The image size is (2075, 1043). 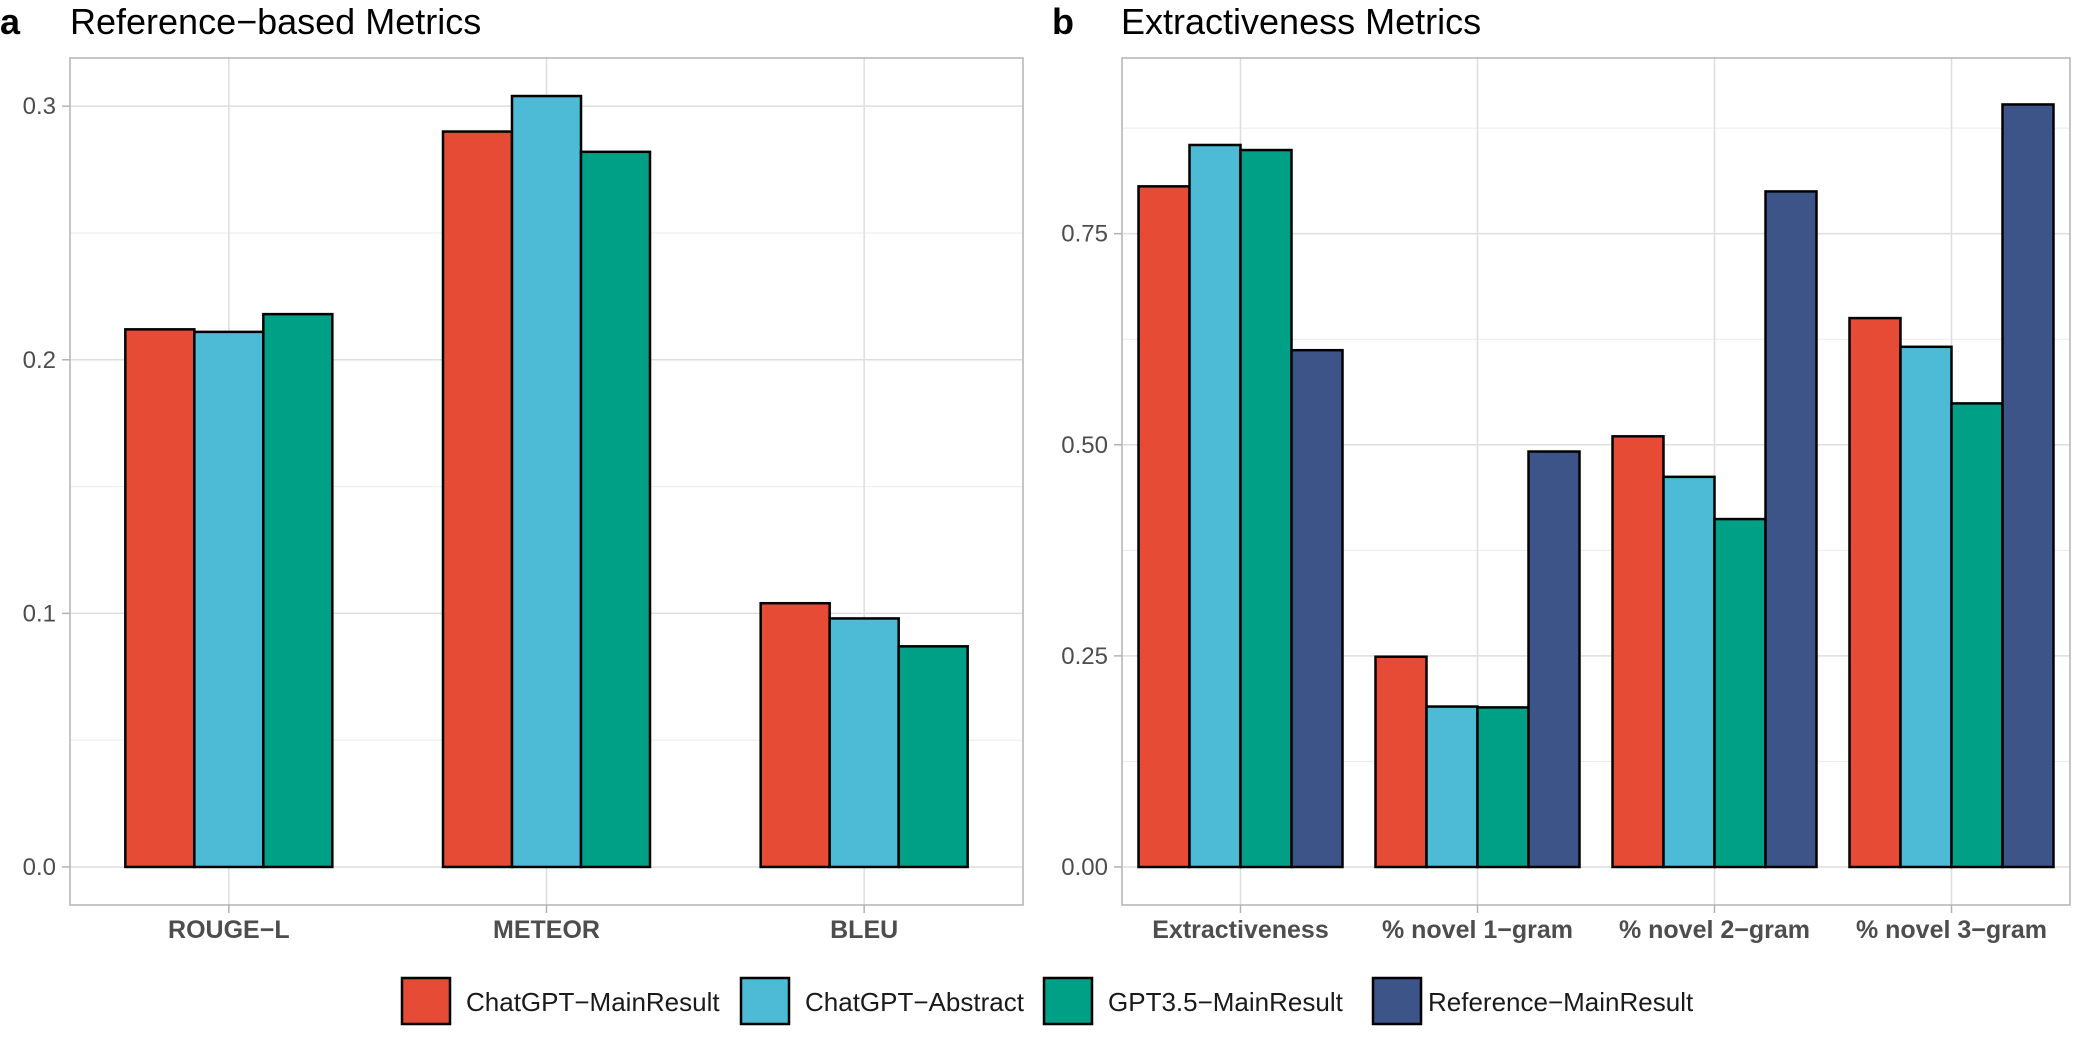 I want to click on y-tick-label: 0.50, so click(x=1084, y=445).